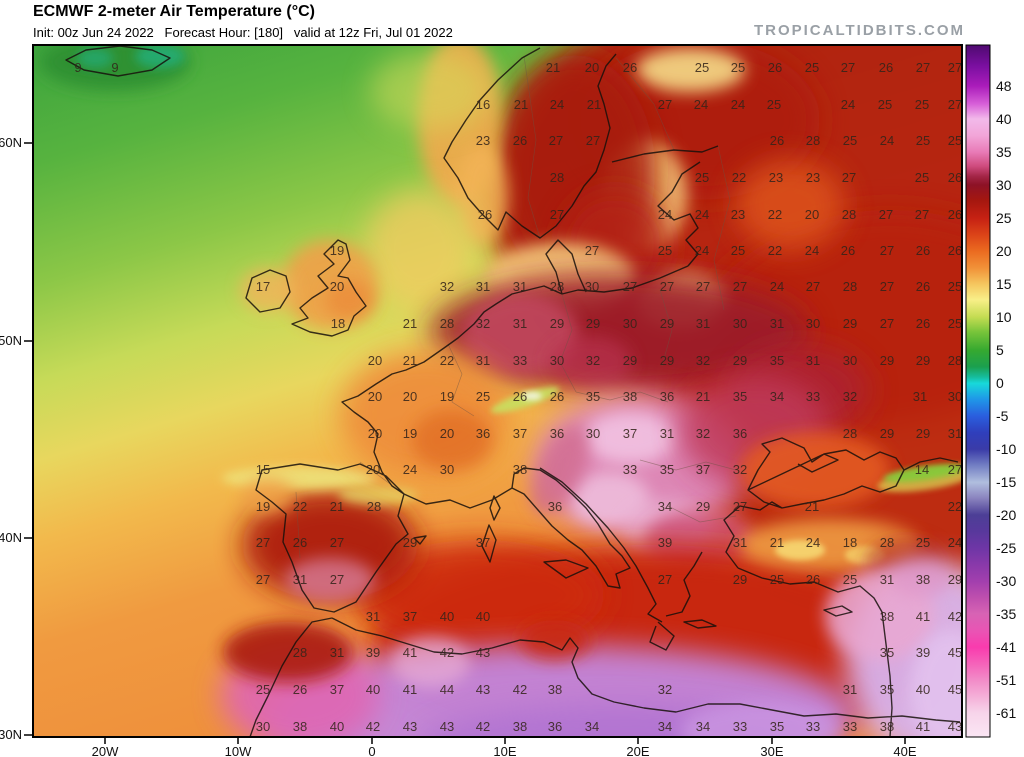  I want to click on lat-label: 30N, so click(11, 734).